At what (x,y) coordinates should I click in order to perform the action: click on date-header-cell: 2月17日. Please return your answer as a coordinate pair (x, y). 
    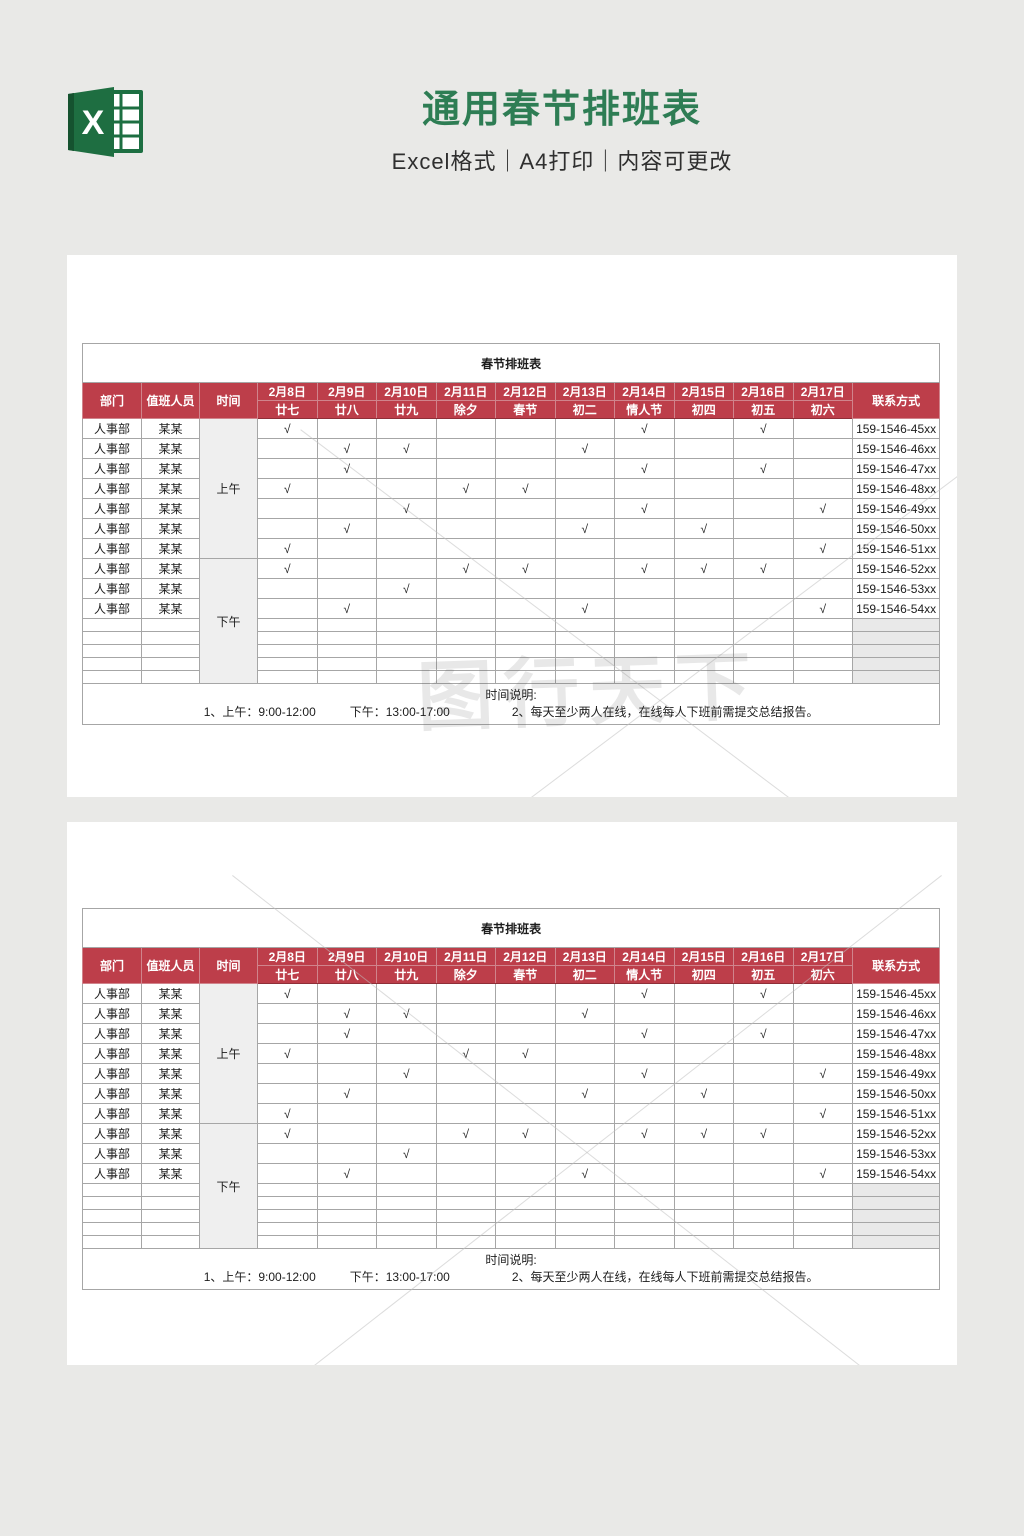
    Looking at the image, I should click on (822, 391).